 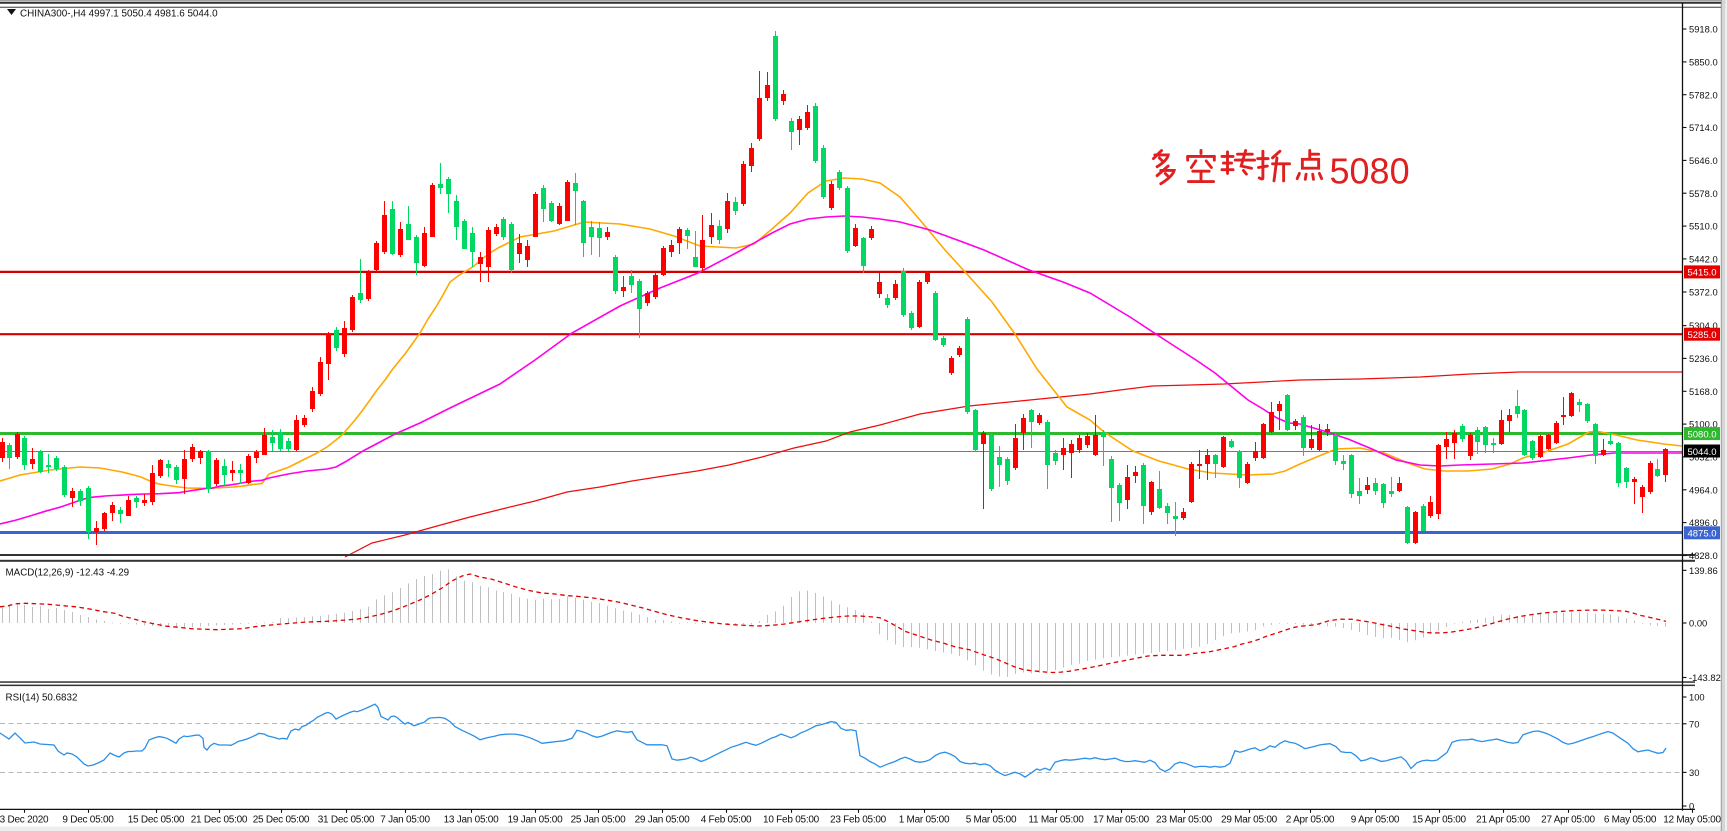 I want to click on svg-text: 4 Feb 05:00, so click(x=726, y=819).